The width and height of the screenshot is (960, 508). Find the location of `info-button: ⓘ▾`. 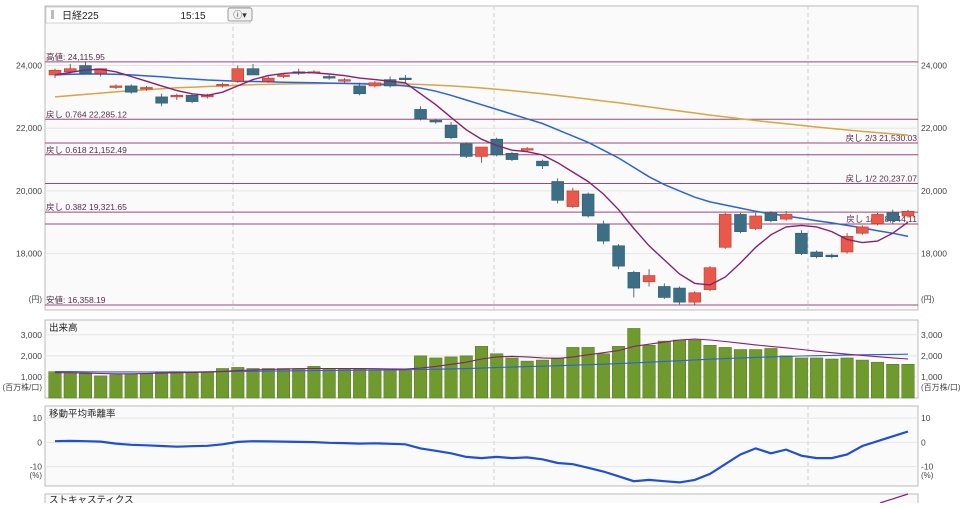

info-button: ⓘ▾ is located at coordinates (240, 14).